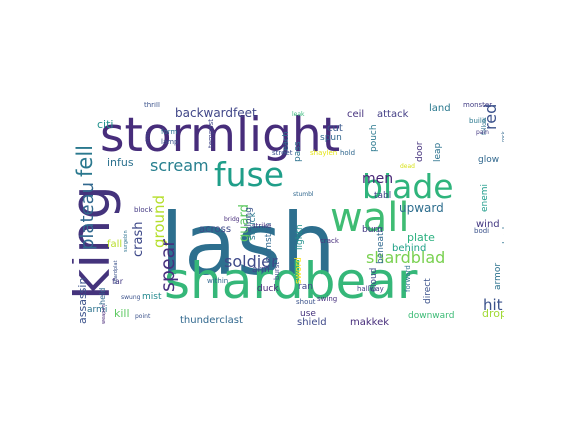  Describe the element at coordinates (478, 105) in the screenshot. I see `word-monster: monster` at that location.